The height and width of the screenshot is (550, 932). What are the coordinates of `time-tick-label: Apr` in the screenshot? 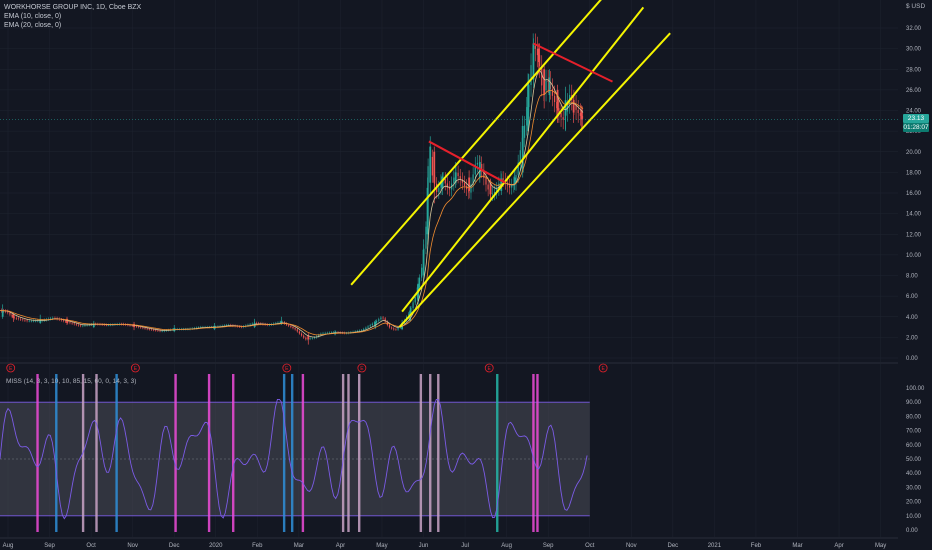 It's located at (340, 546).